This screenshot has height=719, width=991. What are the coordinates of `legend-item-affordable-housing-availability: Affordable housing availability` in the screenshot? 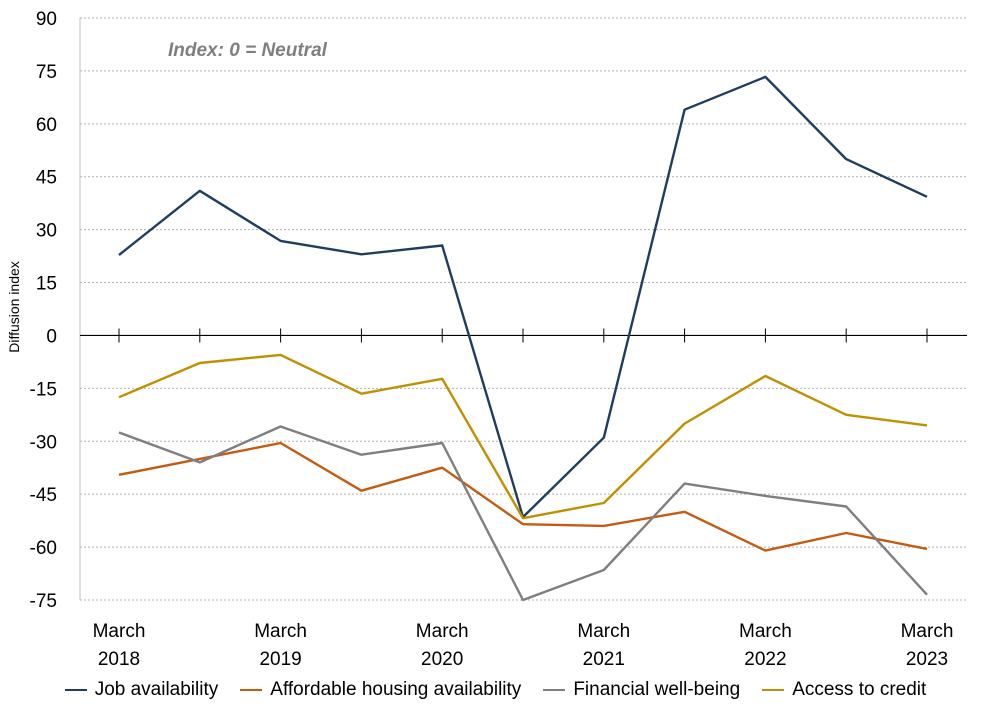 It's located at (380, 690).